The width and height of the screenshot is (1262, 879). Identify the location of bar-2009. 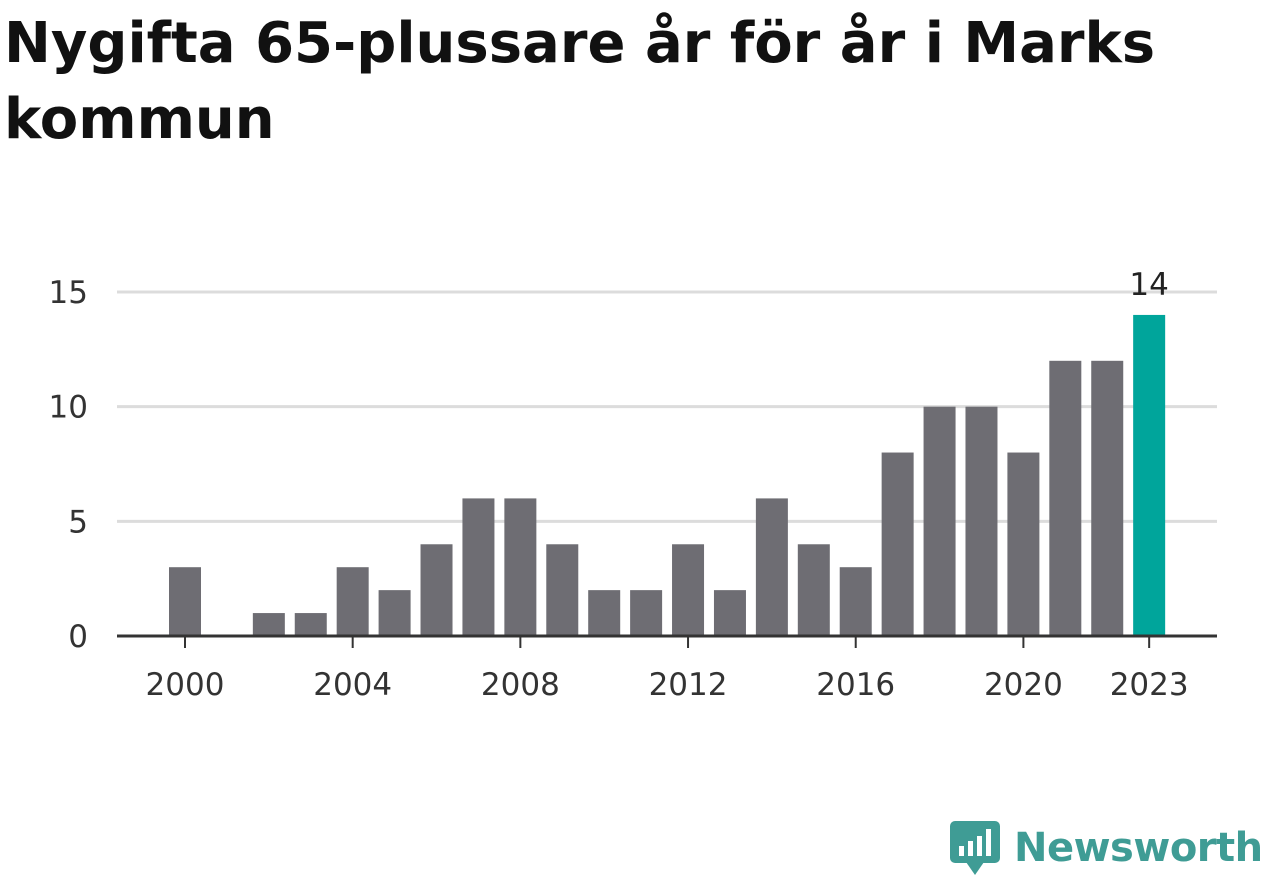
(562, 590).